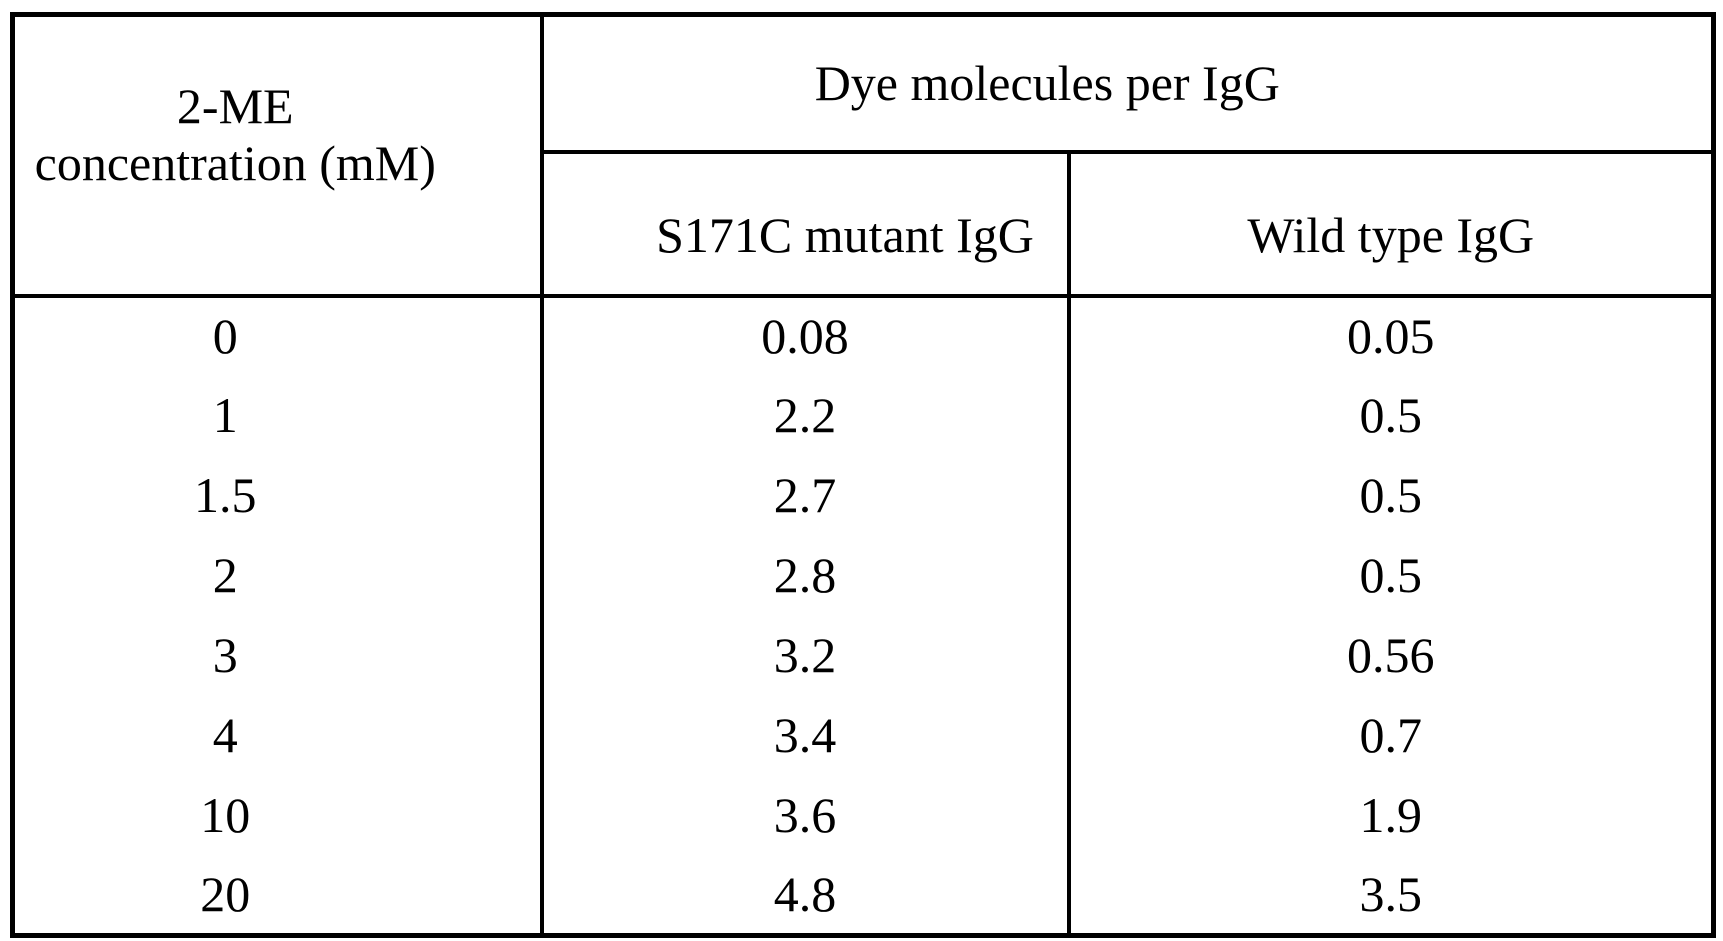  I want to click on cell-wild-type-igg: 0.05, so click(1391, 336).